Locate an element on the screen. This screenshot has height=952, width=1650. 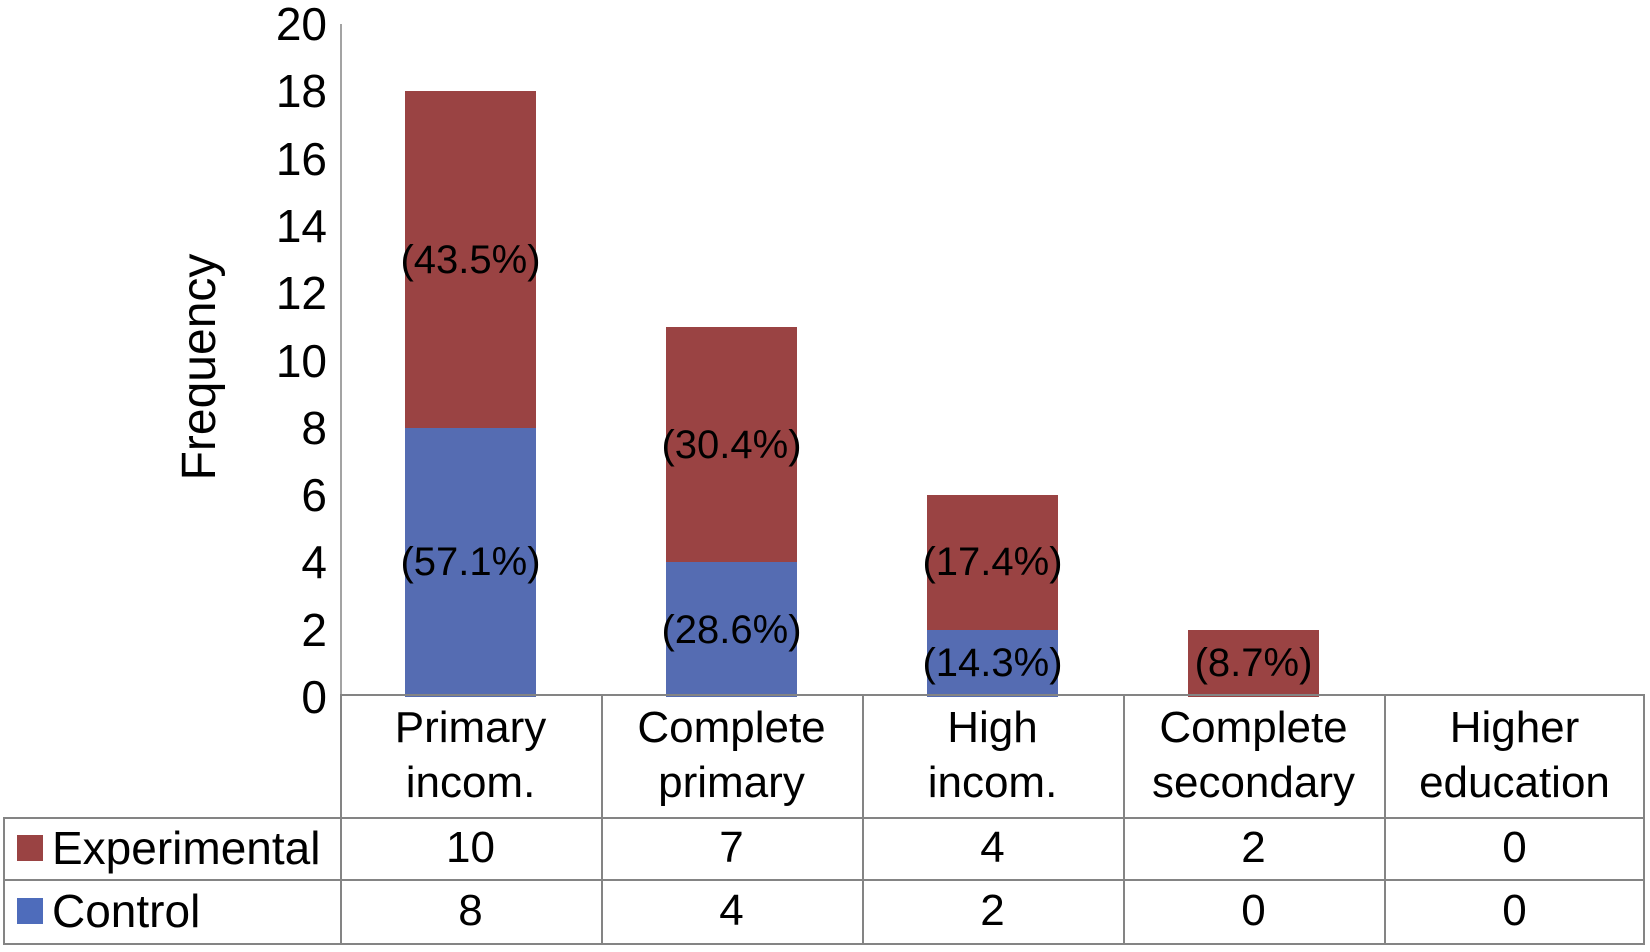
y-tick-label: 16 is located at coordinates (301, 158).